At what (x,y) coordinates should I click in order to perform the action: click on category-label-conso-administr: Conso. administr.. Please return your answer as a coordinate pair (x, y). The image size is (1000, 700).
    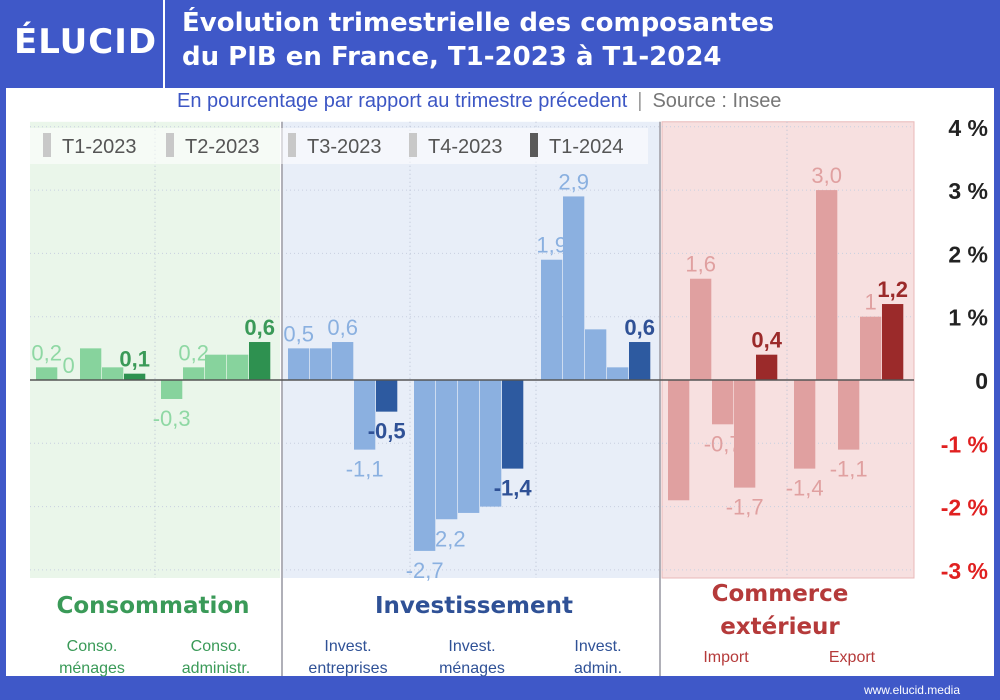
    Looking at the image, I should click on (216, 658).